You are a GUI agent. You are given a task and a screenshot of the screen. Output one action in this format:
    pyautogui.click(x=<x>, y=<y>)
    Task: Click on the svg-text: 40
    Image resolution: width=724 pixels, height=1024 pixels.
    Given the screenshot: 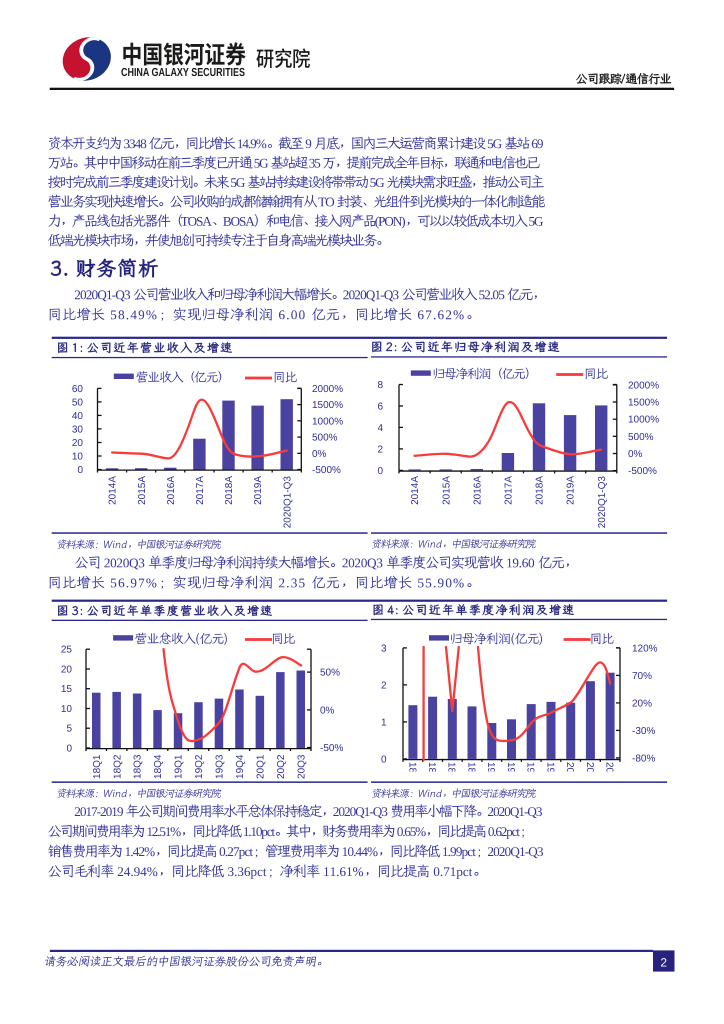 What is the action you would take?
    pyautogui.click(x=78, y=416)
    